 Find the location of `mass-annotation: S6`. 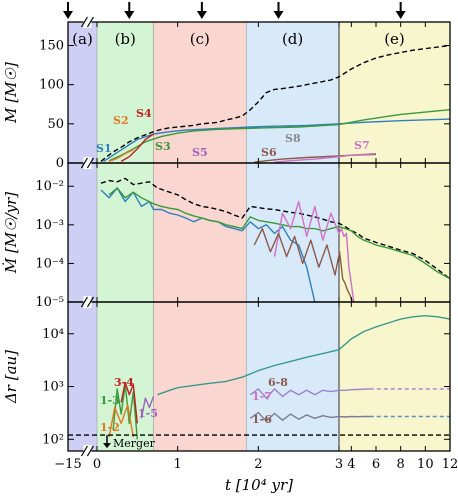

mass-annotation: S6 is located at coordinates (269, 152).